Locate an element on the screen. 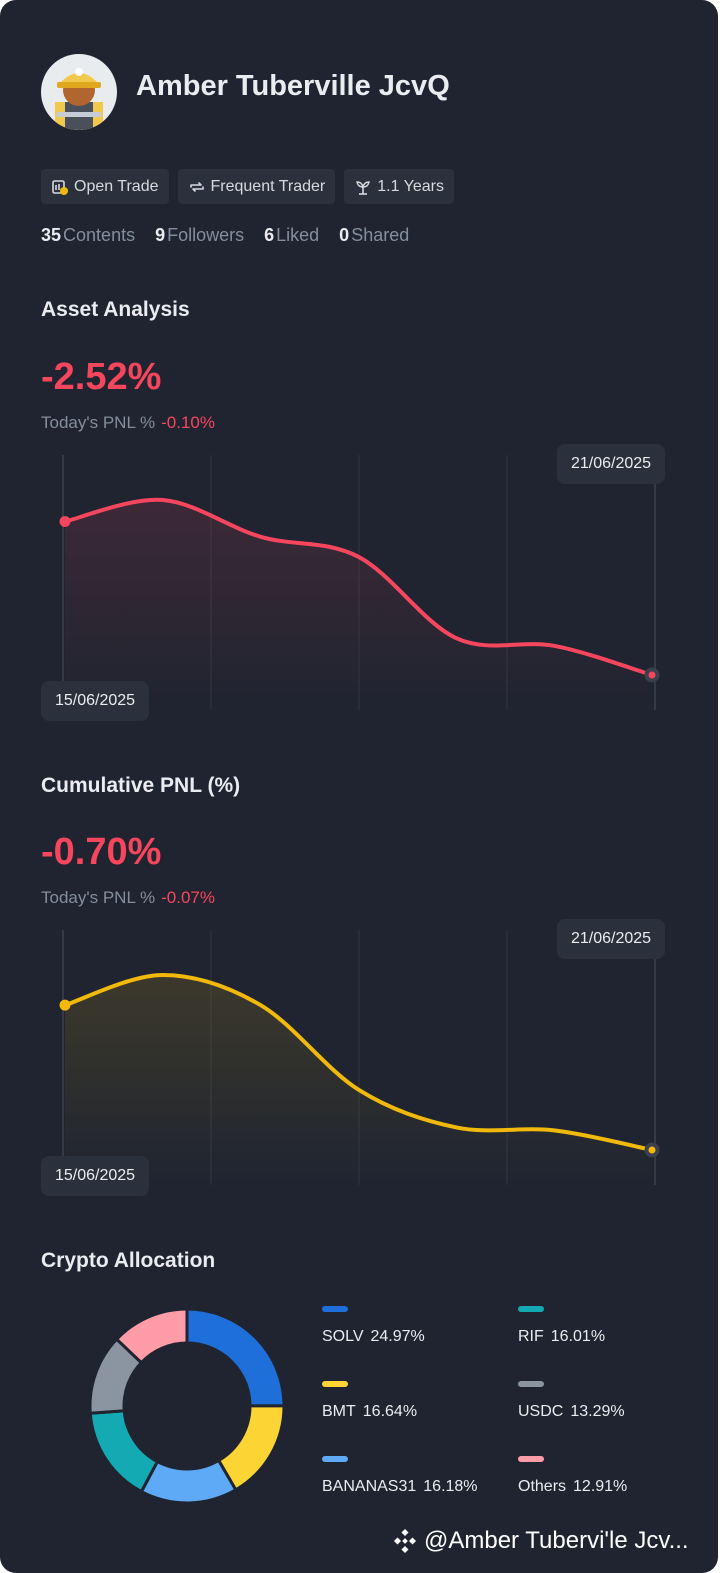  trader-avatar-icon is located at coordinates (79, 99).